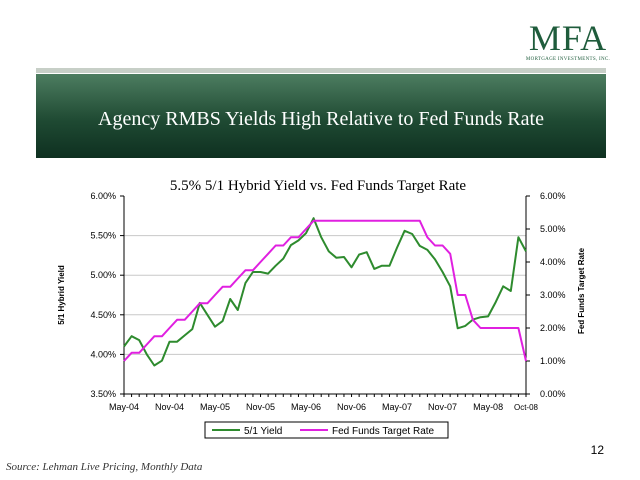 The width and height of the screenshot is (640, 480). What do you see at coordinates (568, 38) in the screenshot?
I see `logo-mark: MFA` at bounding box center [568, 38].